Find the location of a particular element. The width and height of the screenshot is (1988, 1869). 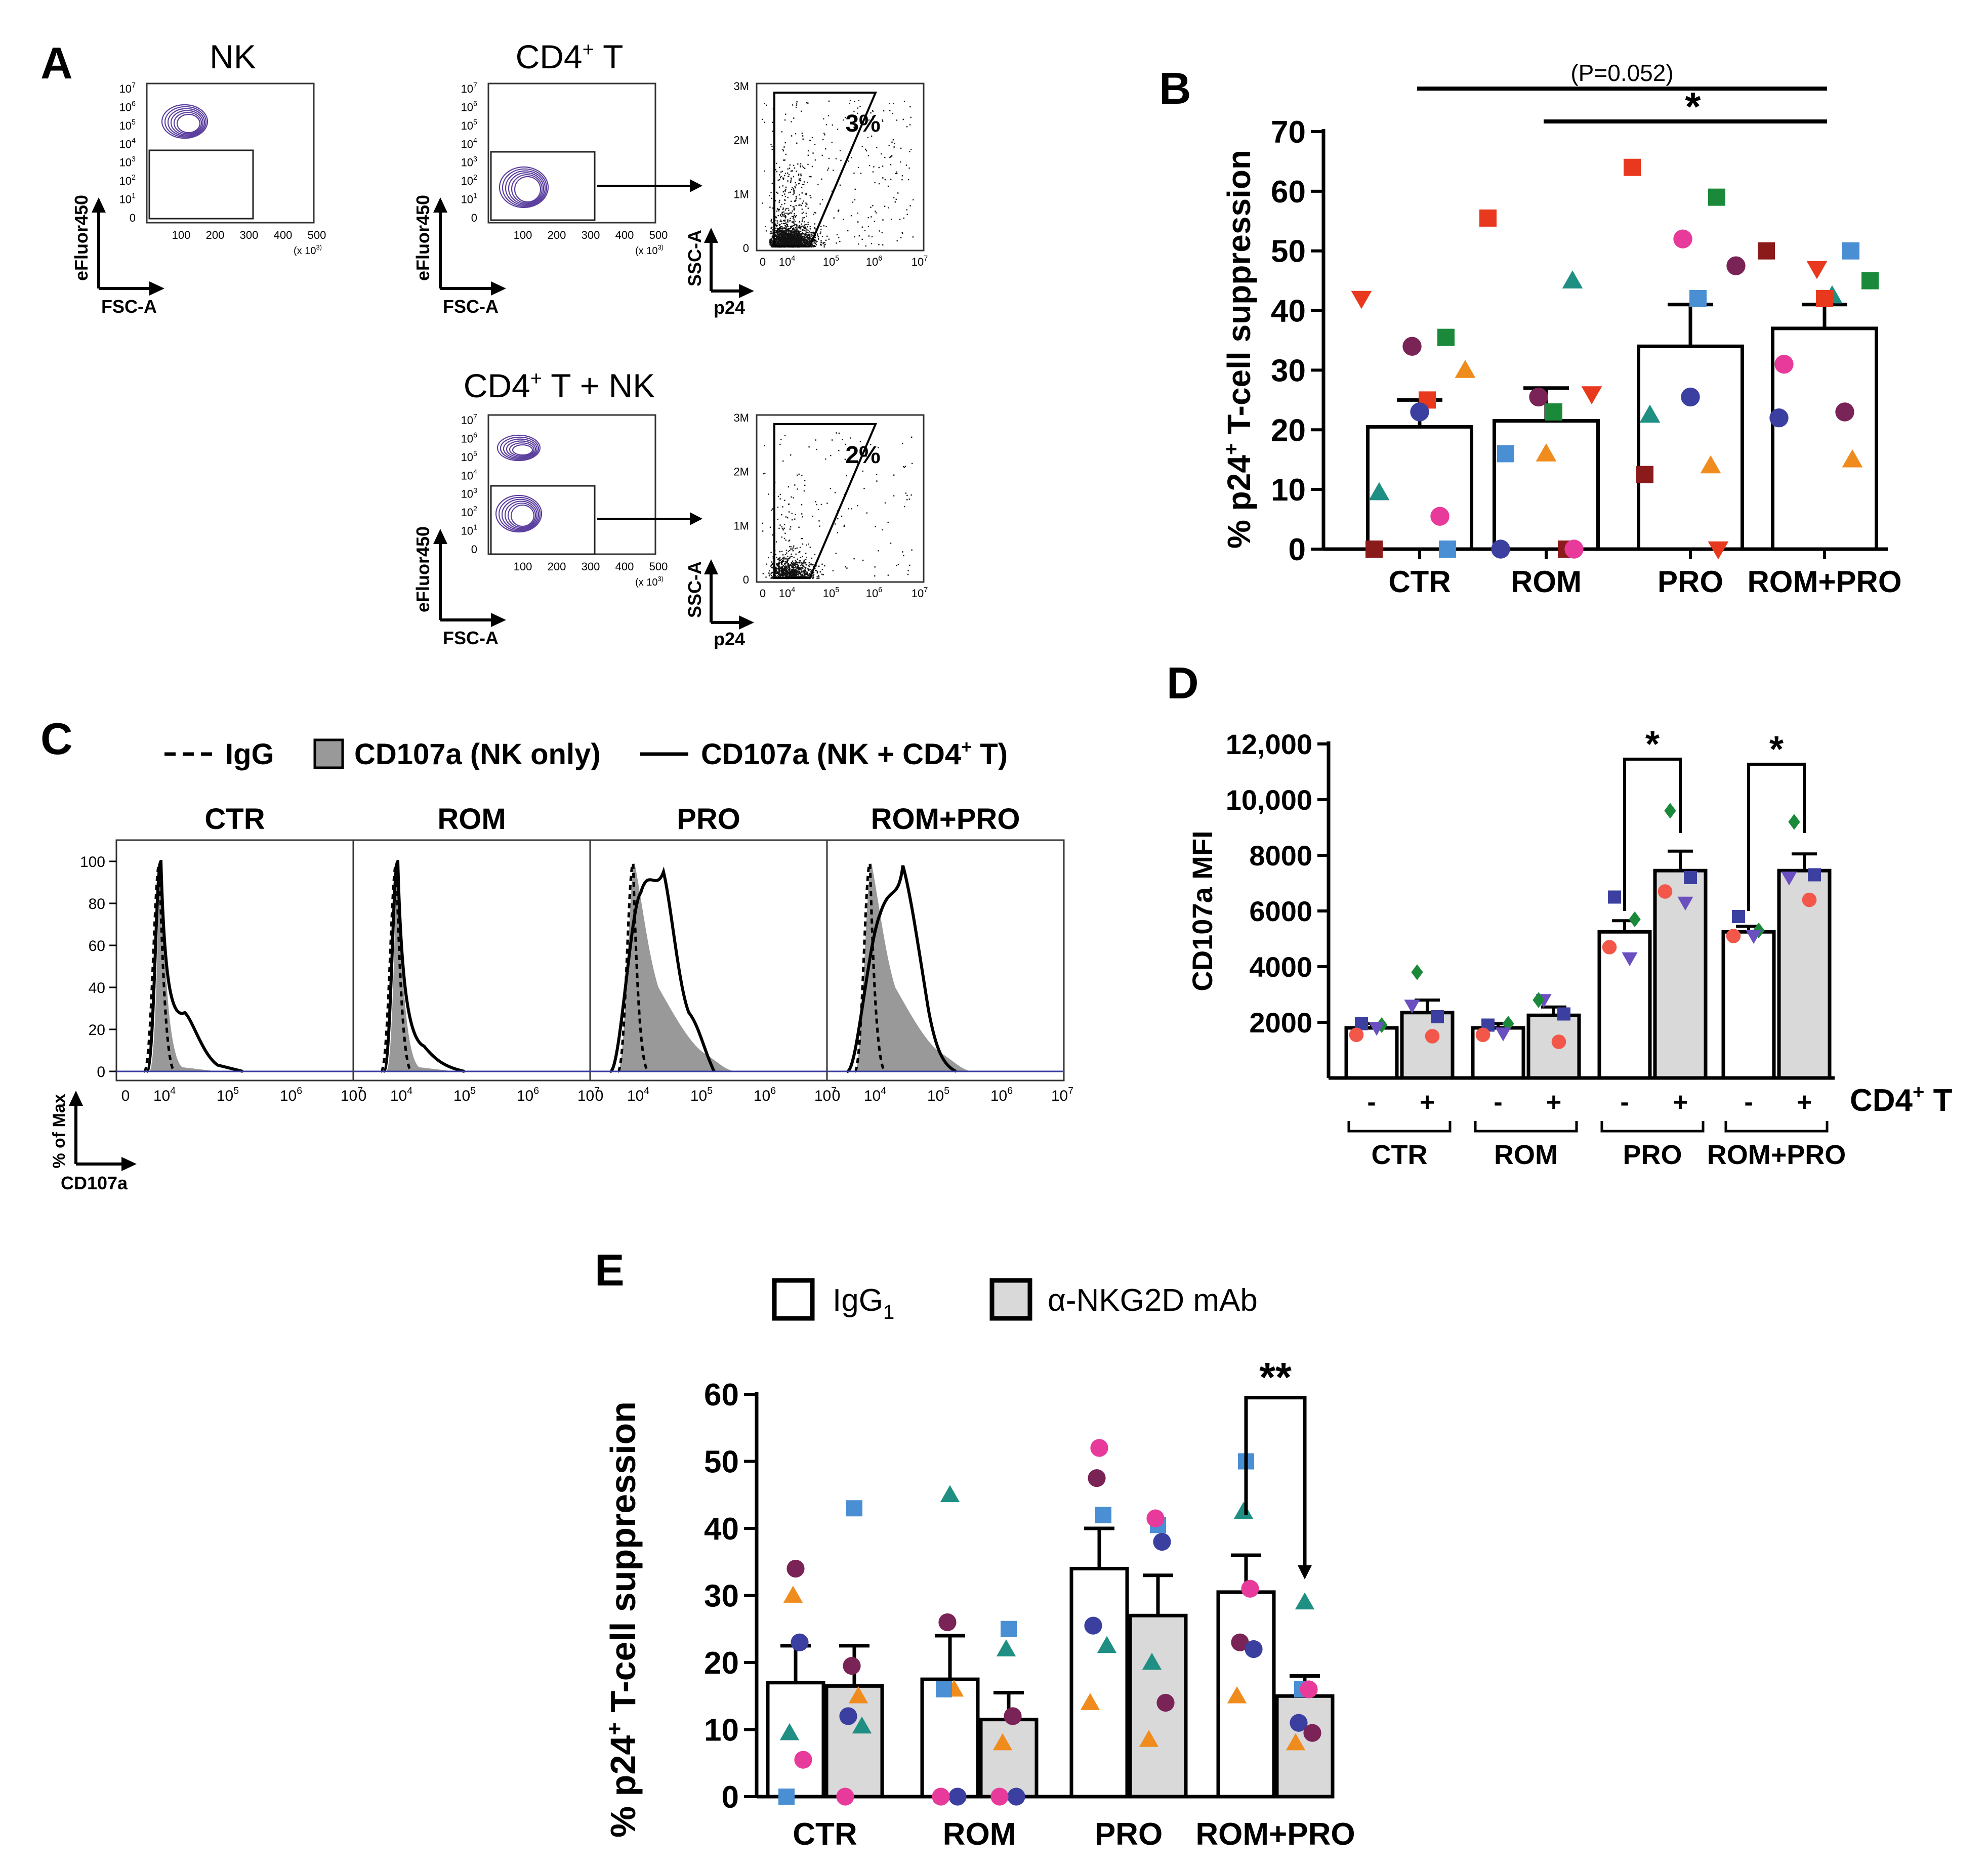

histogram-xtick: 0 is located at coordinates (362, 1096).